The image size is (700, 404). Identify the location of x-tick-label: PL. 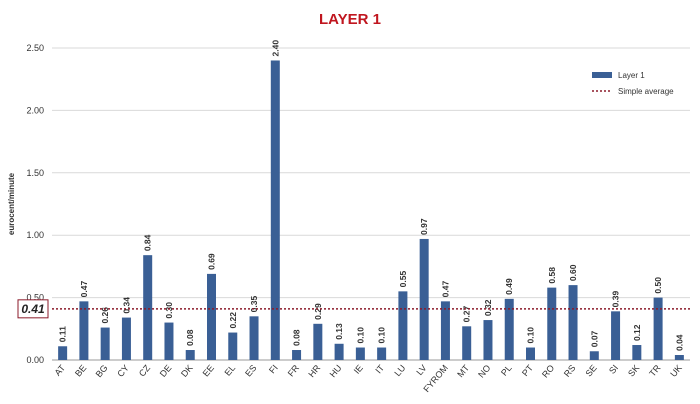
(506, 370).